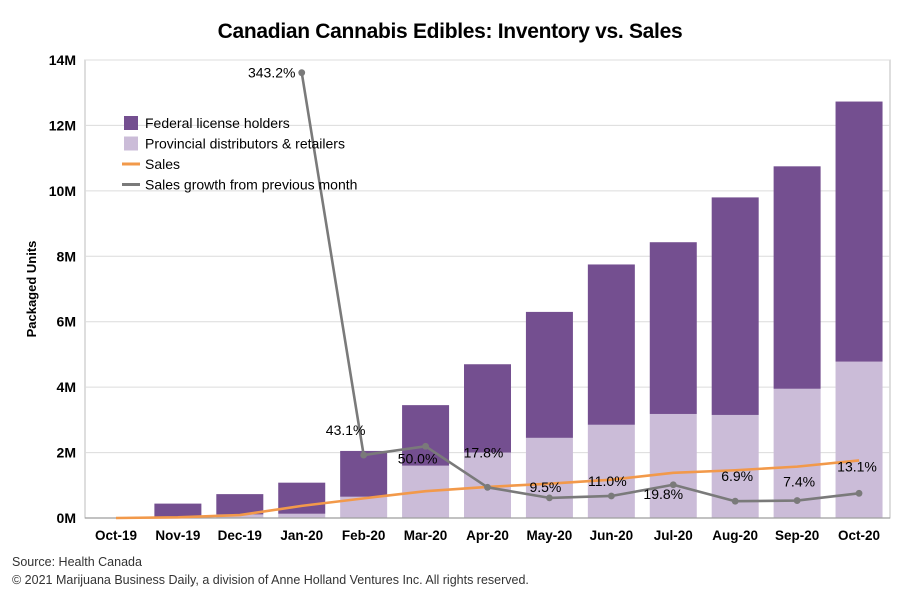 The width and height of the screenshot is (900, 600). Describe the element at coordinates (66, 322) in the screenshot. I see `y-tick-label: 6M` at that location.